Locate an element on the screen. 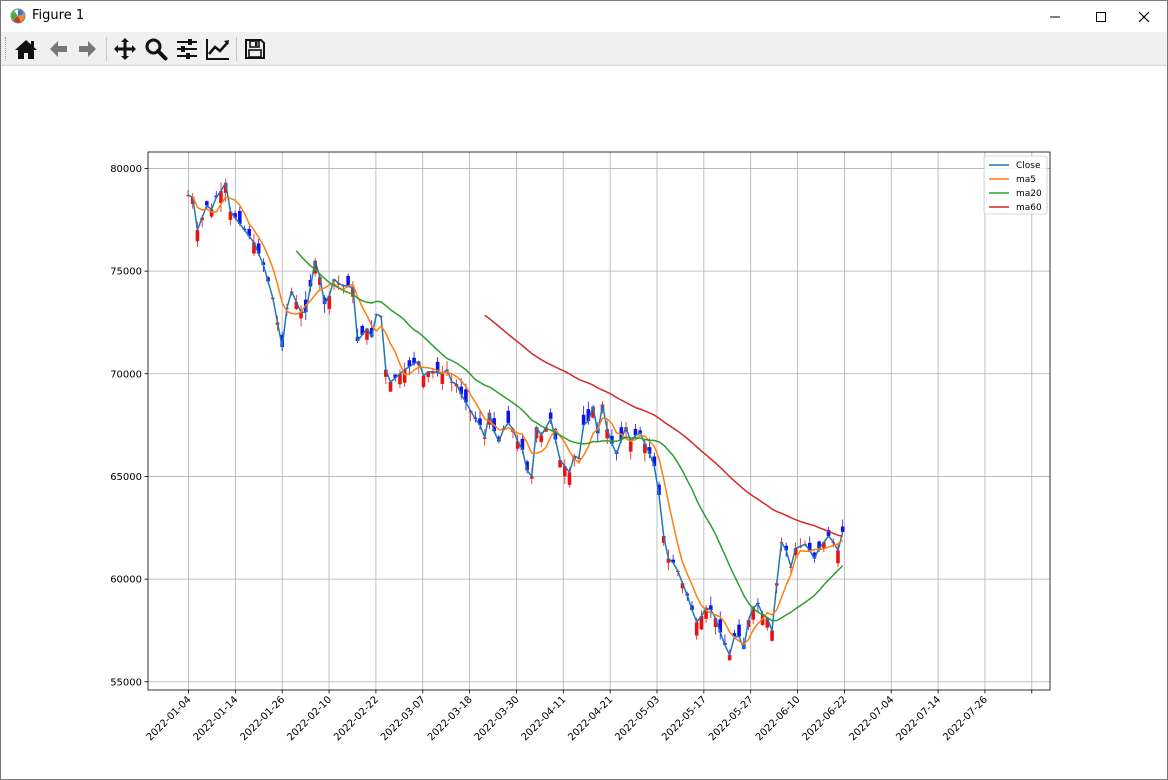 The image size is (1168, 780). y-tick-label: 80000 is located at coordinates (126, 169).